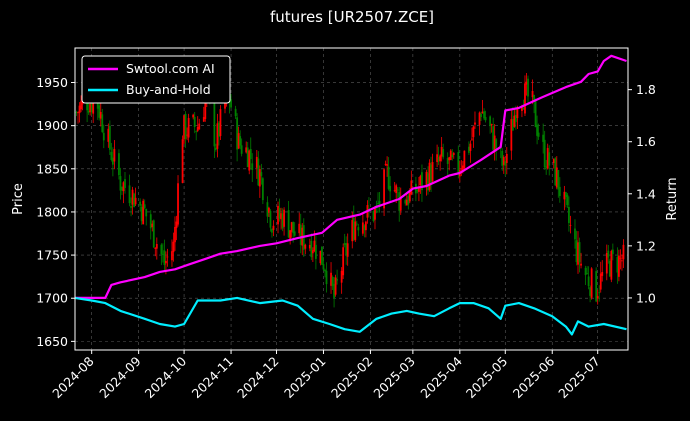 This screenshot has height=421, width=690. I want to click on x-tick-label: 2025-01, so click(305, 378).